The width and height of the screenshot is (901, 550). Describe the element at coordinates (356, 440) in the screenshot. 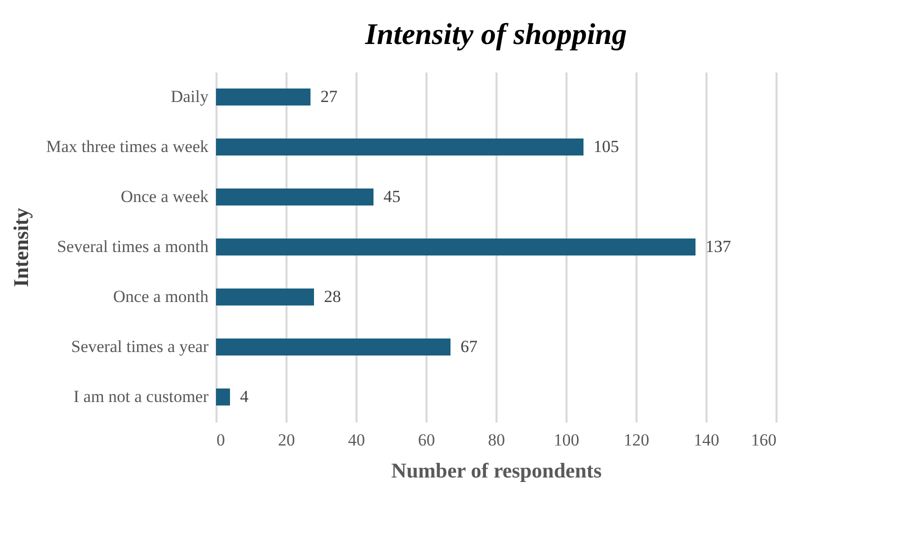

I see `x-tick-label: 40` at that location.